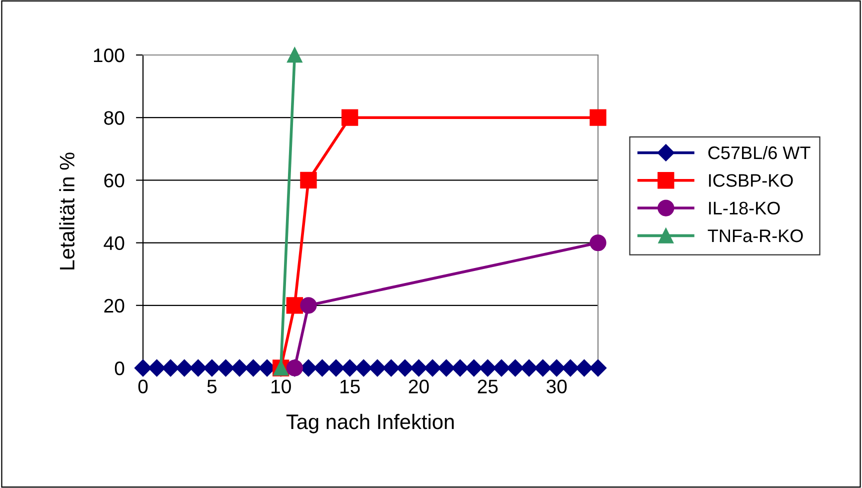  What do you see at coordinates (66, 211) in the screenshot?
I see `y-axis-title: Letalität in %` at bounding box center [66, 211].